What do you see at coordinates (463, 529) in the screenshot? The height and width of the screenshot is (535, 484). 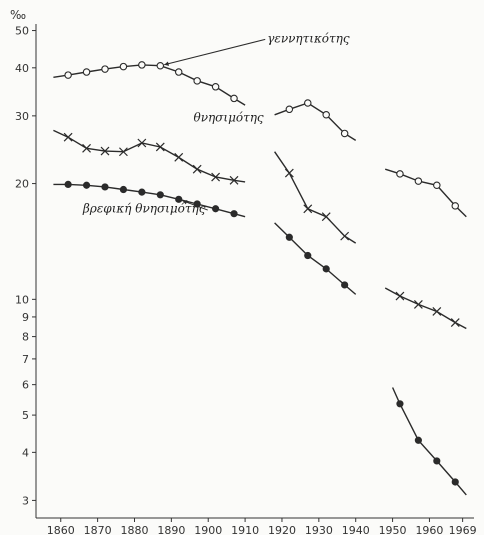 I see `x-tick-label: 1969` at bounding box center [463, 529].